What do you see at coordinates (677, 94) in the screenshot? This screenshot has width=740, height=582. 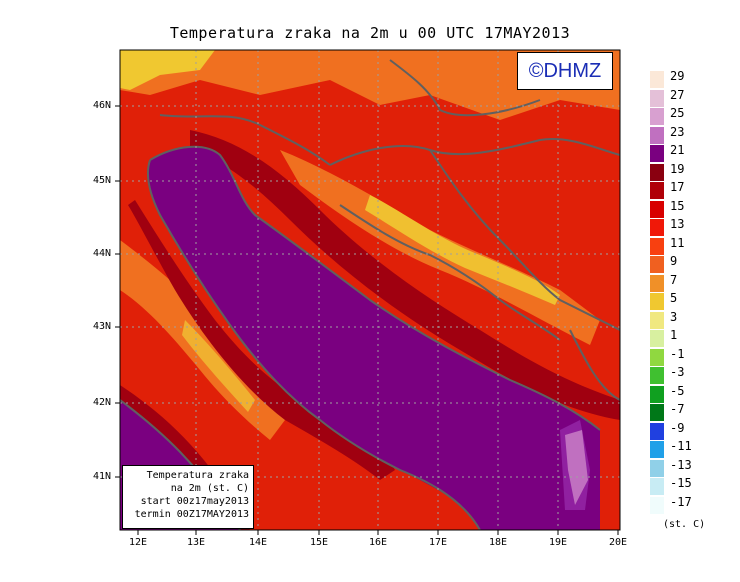 I see `legend-label: 27` at bounding box center [677, 94].